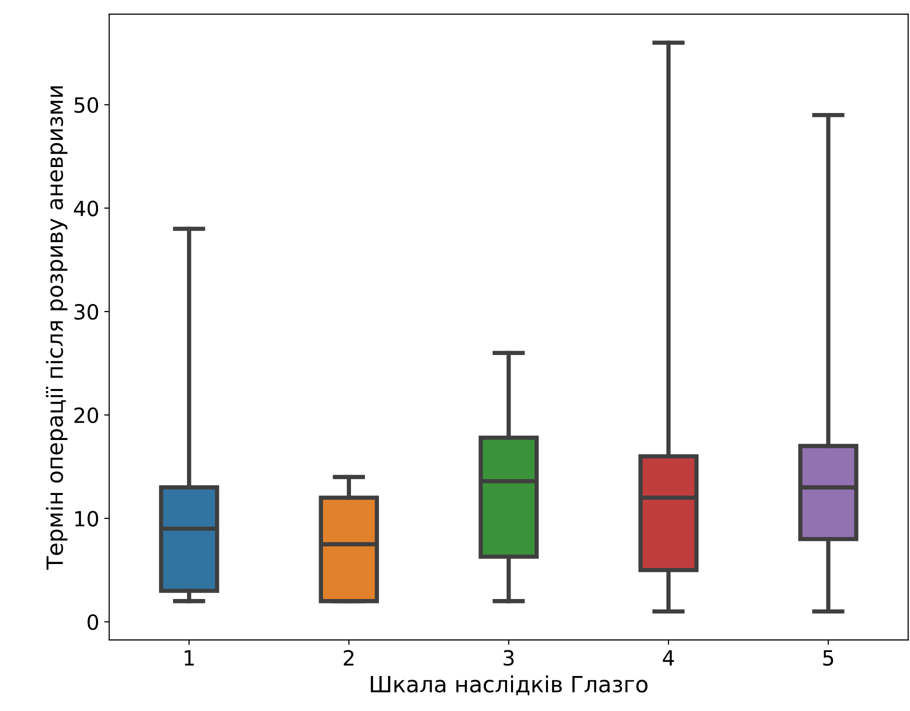 Image resolution: width=910 pixels, height=711 pixels. I want to click on y-tick-label: 30, so click(86, 312).